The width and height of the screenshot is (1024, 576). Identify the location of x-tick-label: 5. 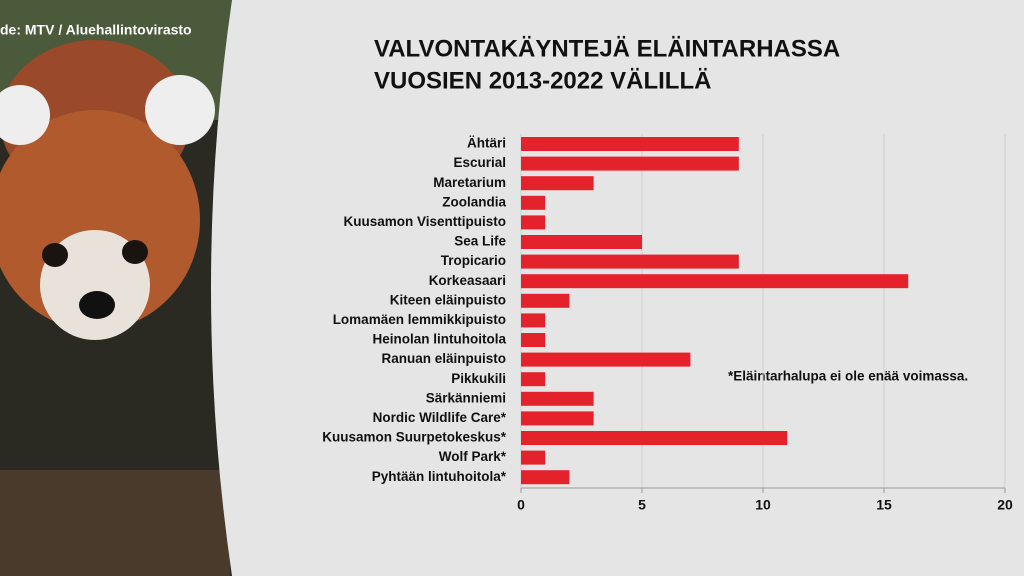
(642, 505).